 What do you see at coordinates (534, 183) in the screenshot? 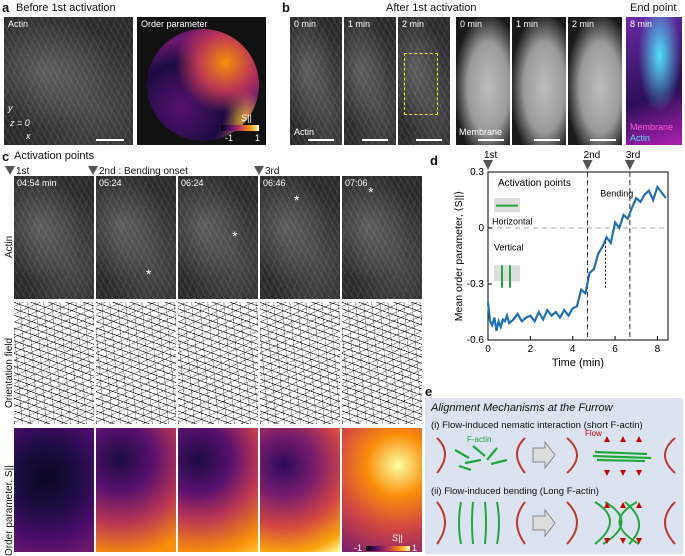
I see `legend-title: Activation points` at bounding box center [534, 183].